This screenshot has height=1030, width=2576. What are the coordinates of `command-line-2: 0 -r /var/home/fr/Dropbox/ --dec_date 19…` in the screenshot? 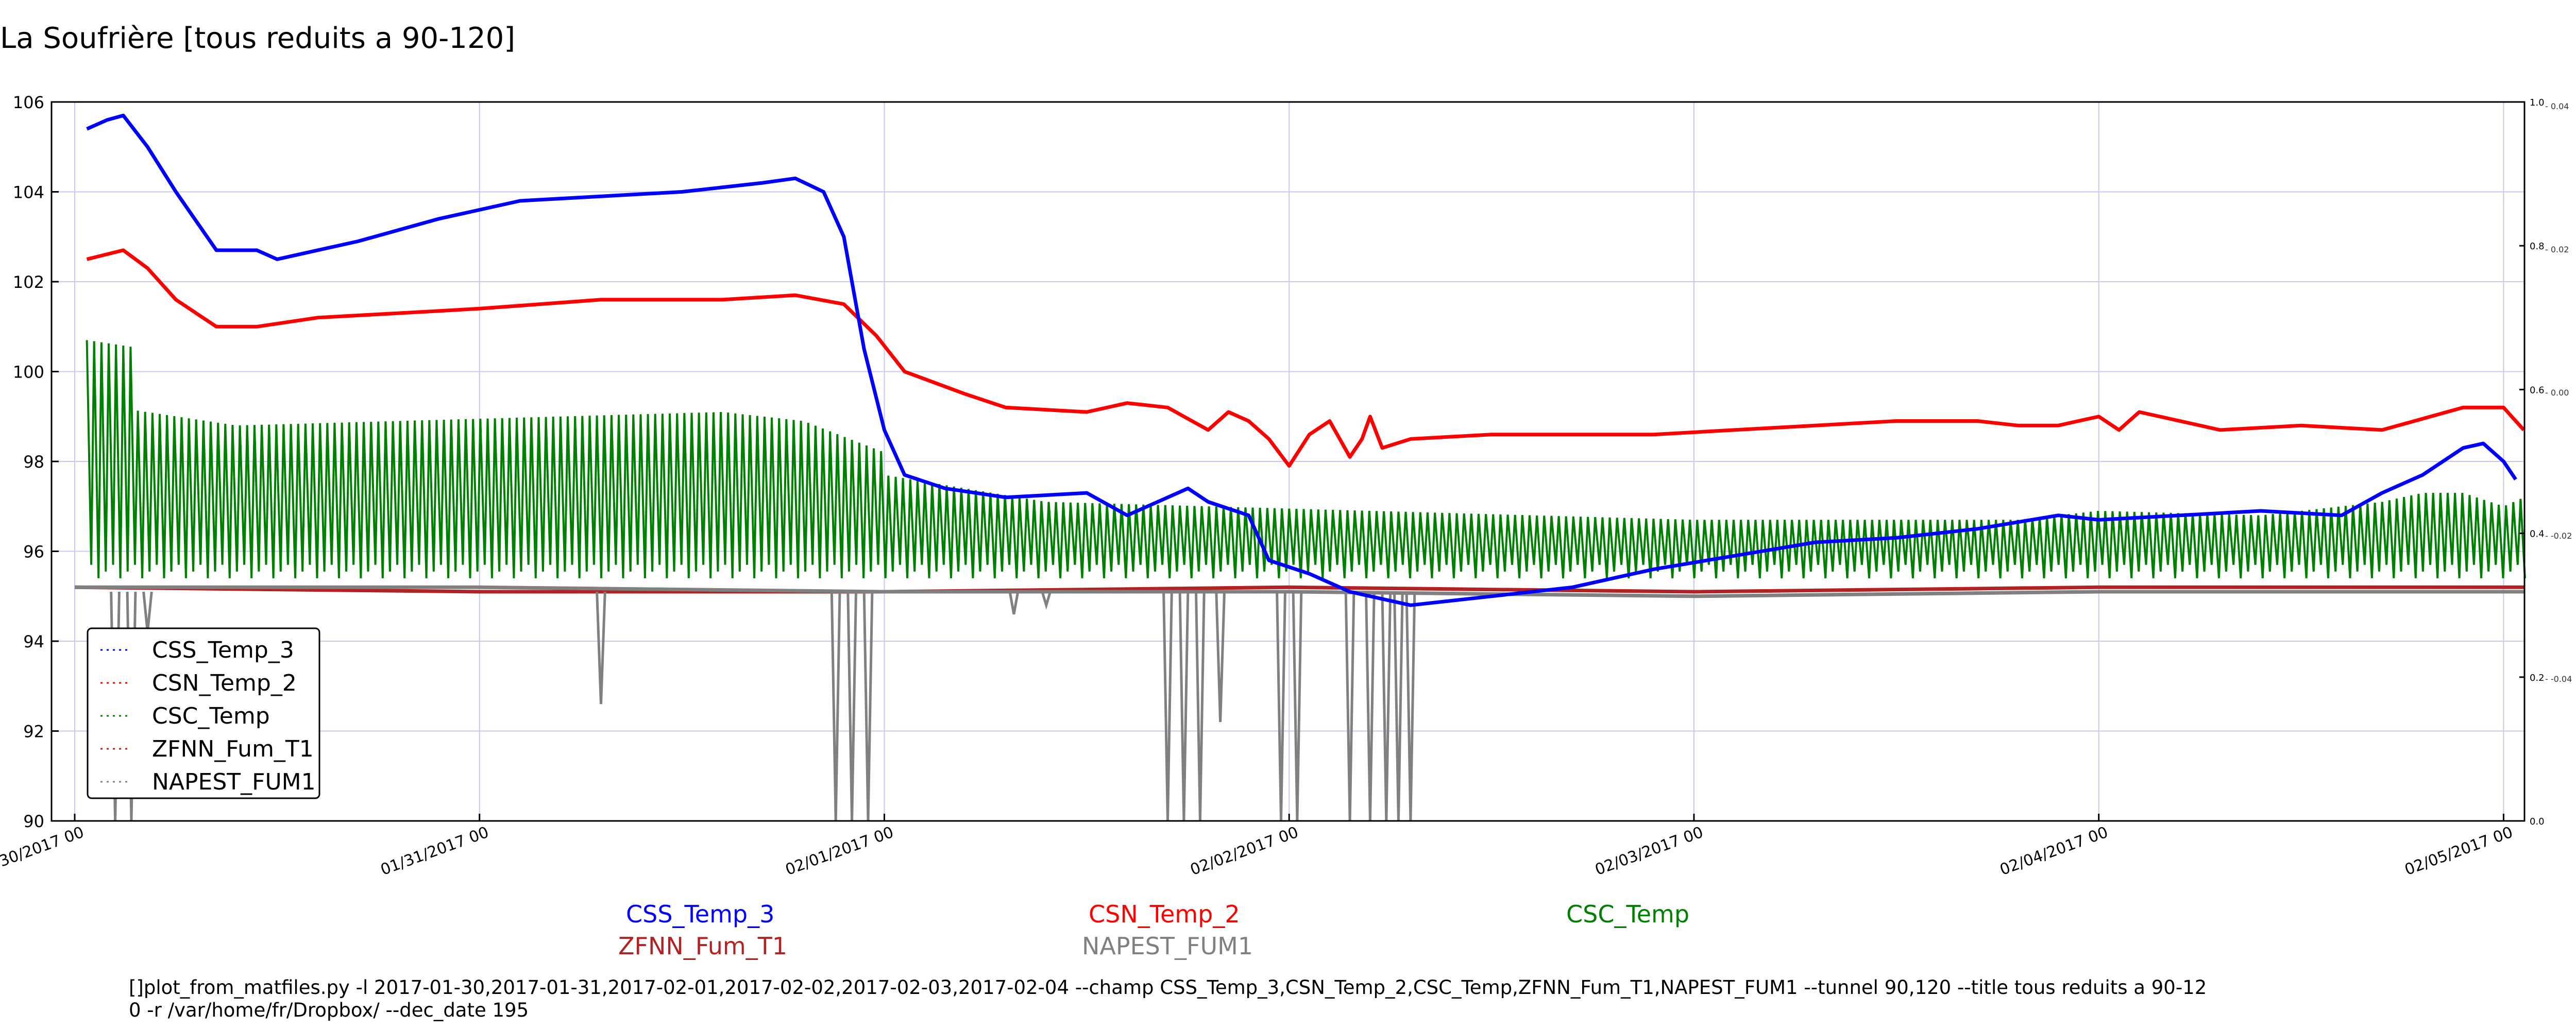 It's located at (329, 1010).